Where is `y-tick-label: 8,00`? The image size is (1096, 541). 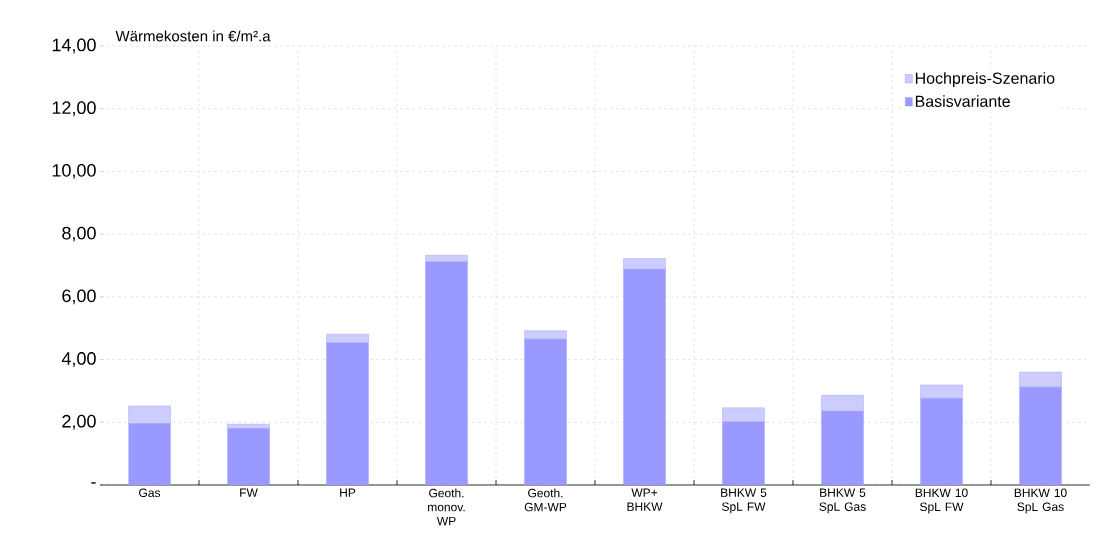 y-tick-label: 8,00 is located at coordinates (79, 234).